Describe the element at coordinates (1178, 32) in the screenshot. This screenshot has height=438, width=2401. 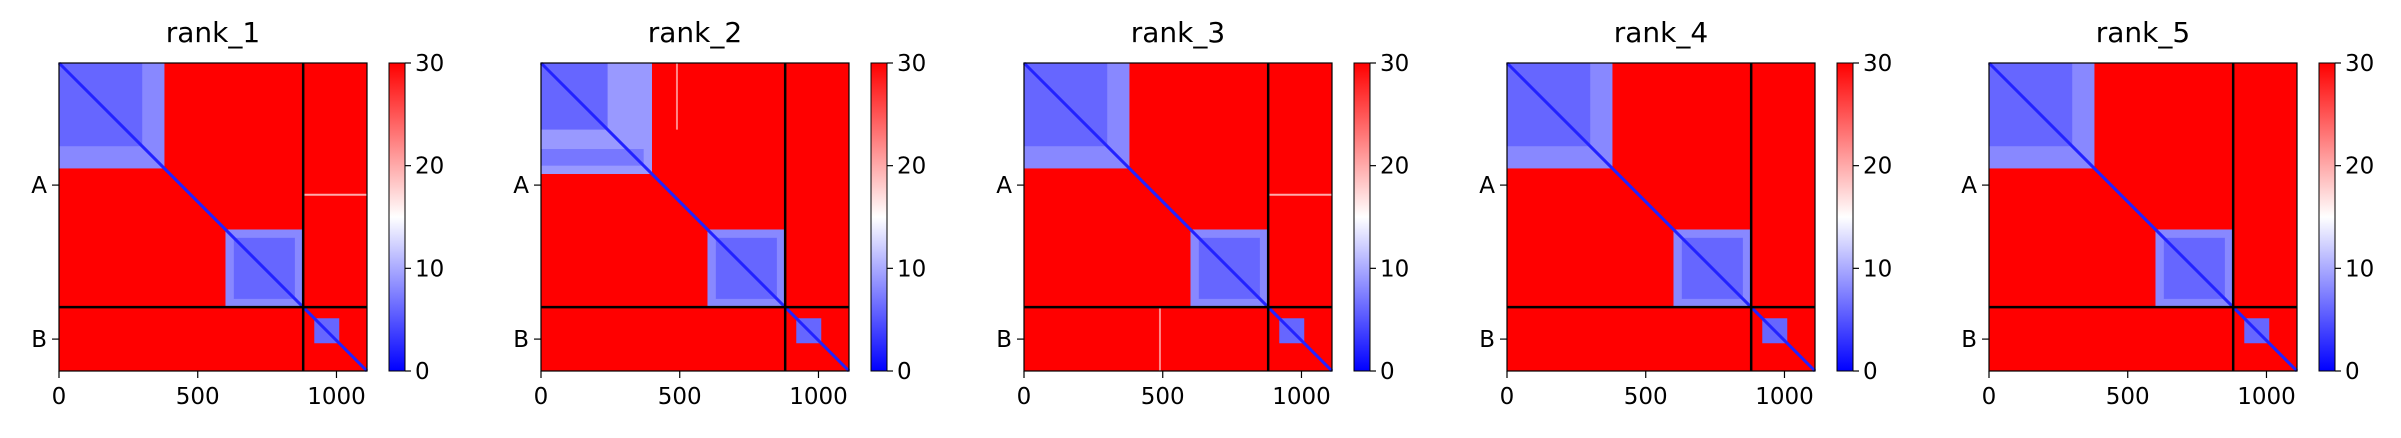
I see `panel-title: rank_3` at that location.